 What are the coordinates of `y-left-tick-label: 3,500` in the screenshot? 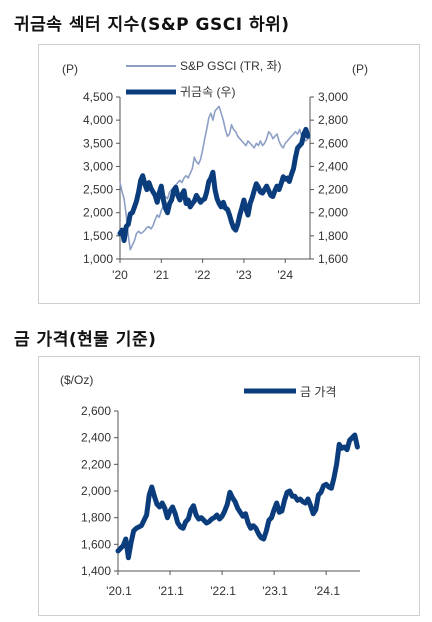 It's located at (98, 143).